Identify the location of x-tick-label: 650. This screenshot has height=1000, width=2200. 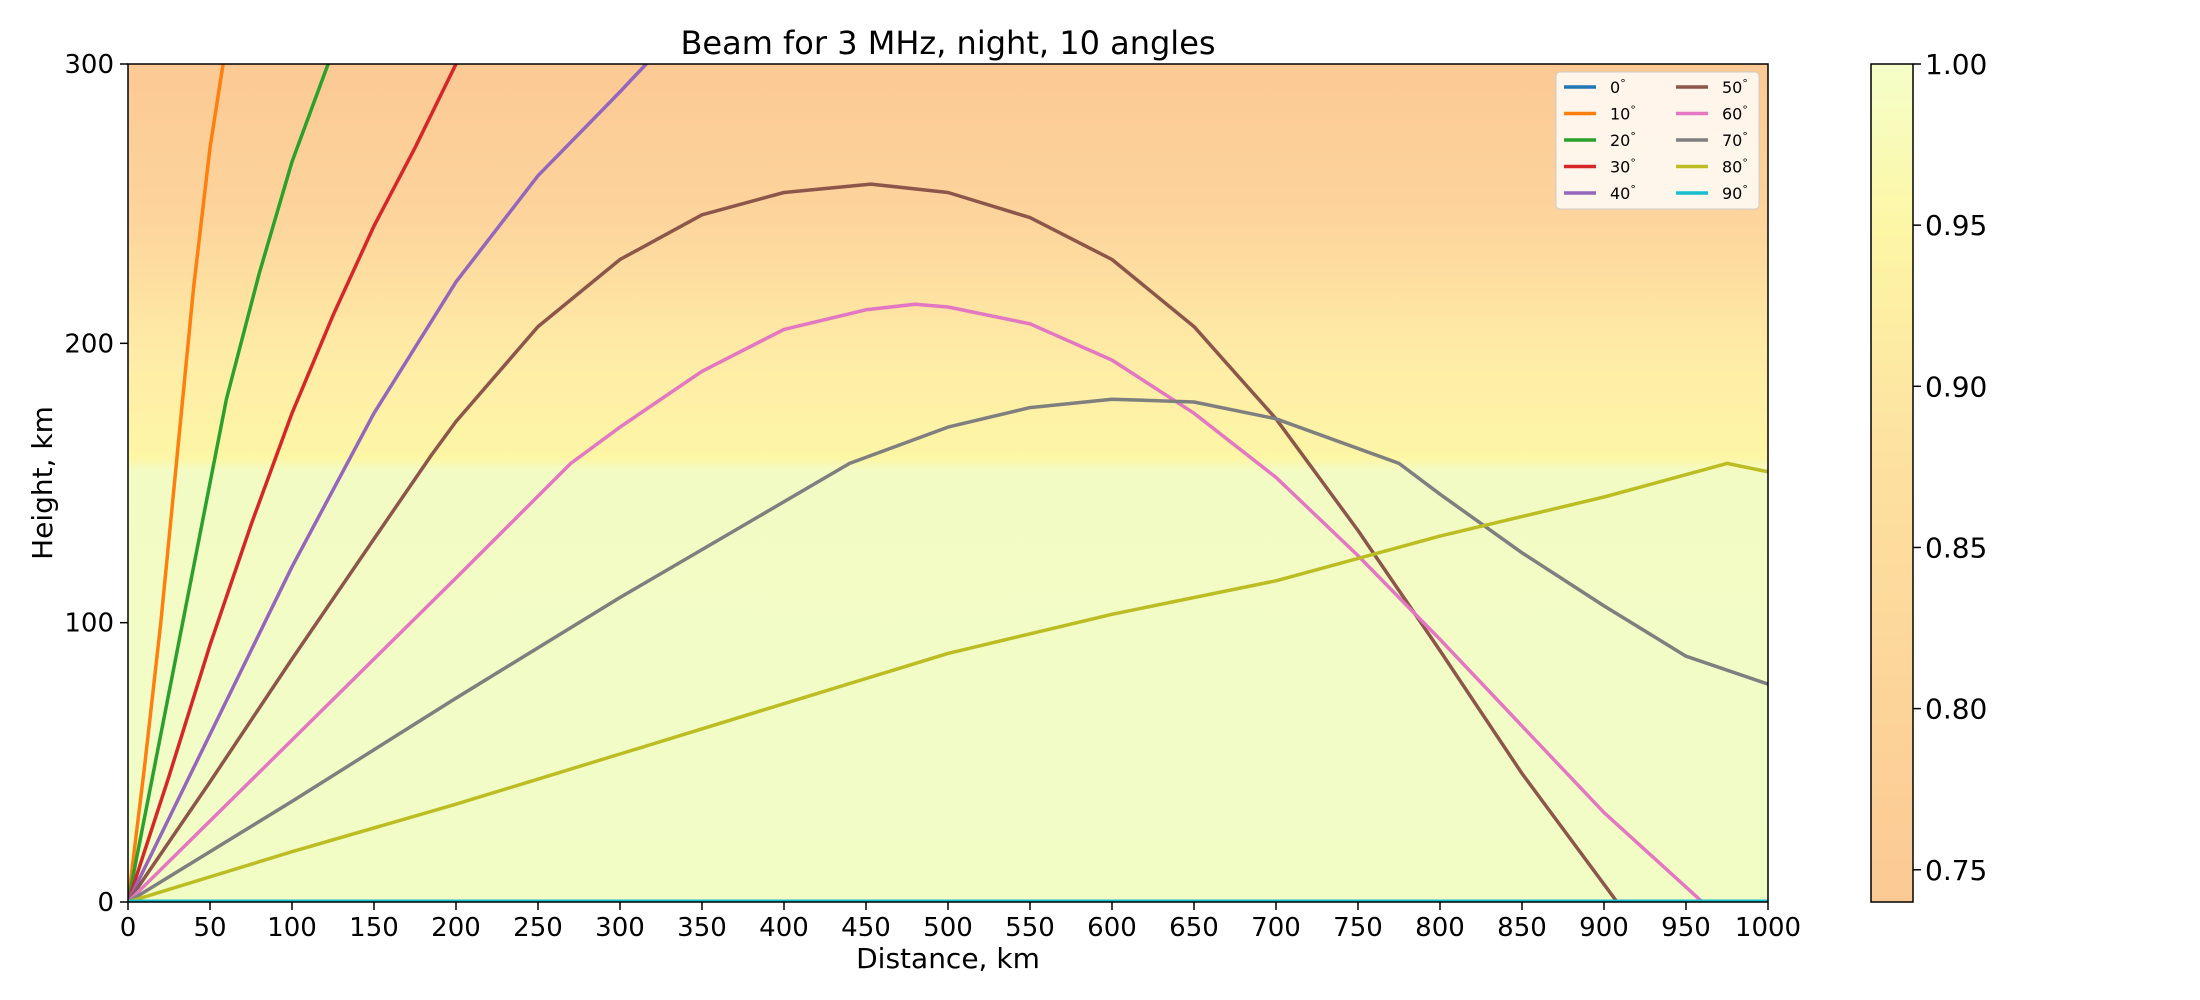
(1194, 928).